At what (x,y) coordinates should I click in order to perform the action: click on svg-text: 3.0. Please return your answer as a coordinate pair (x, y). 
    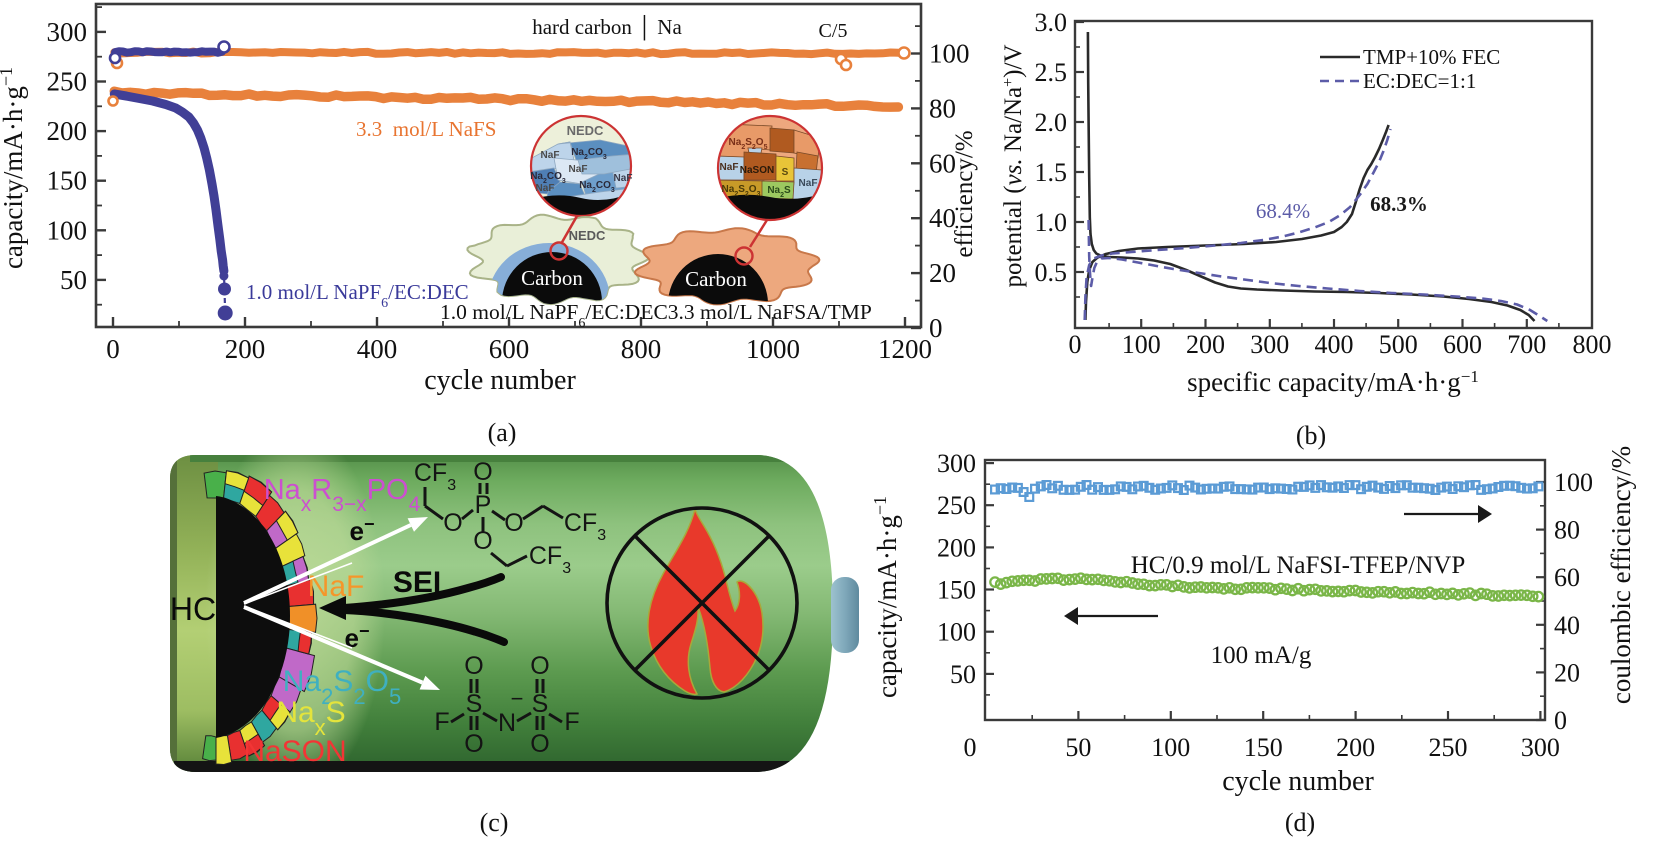
    Looking at the image, I should click on (1051, 22).